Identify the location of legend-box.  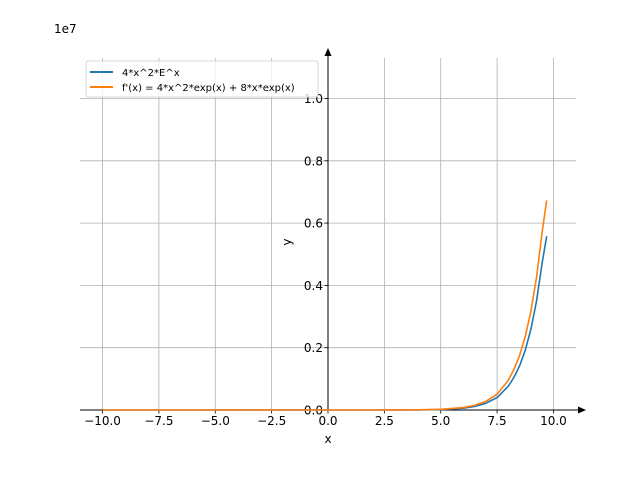
(202, 79).